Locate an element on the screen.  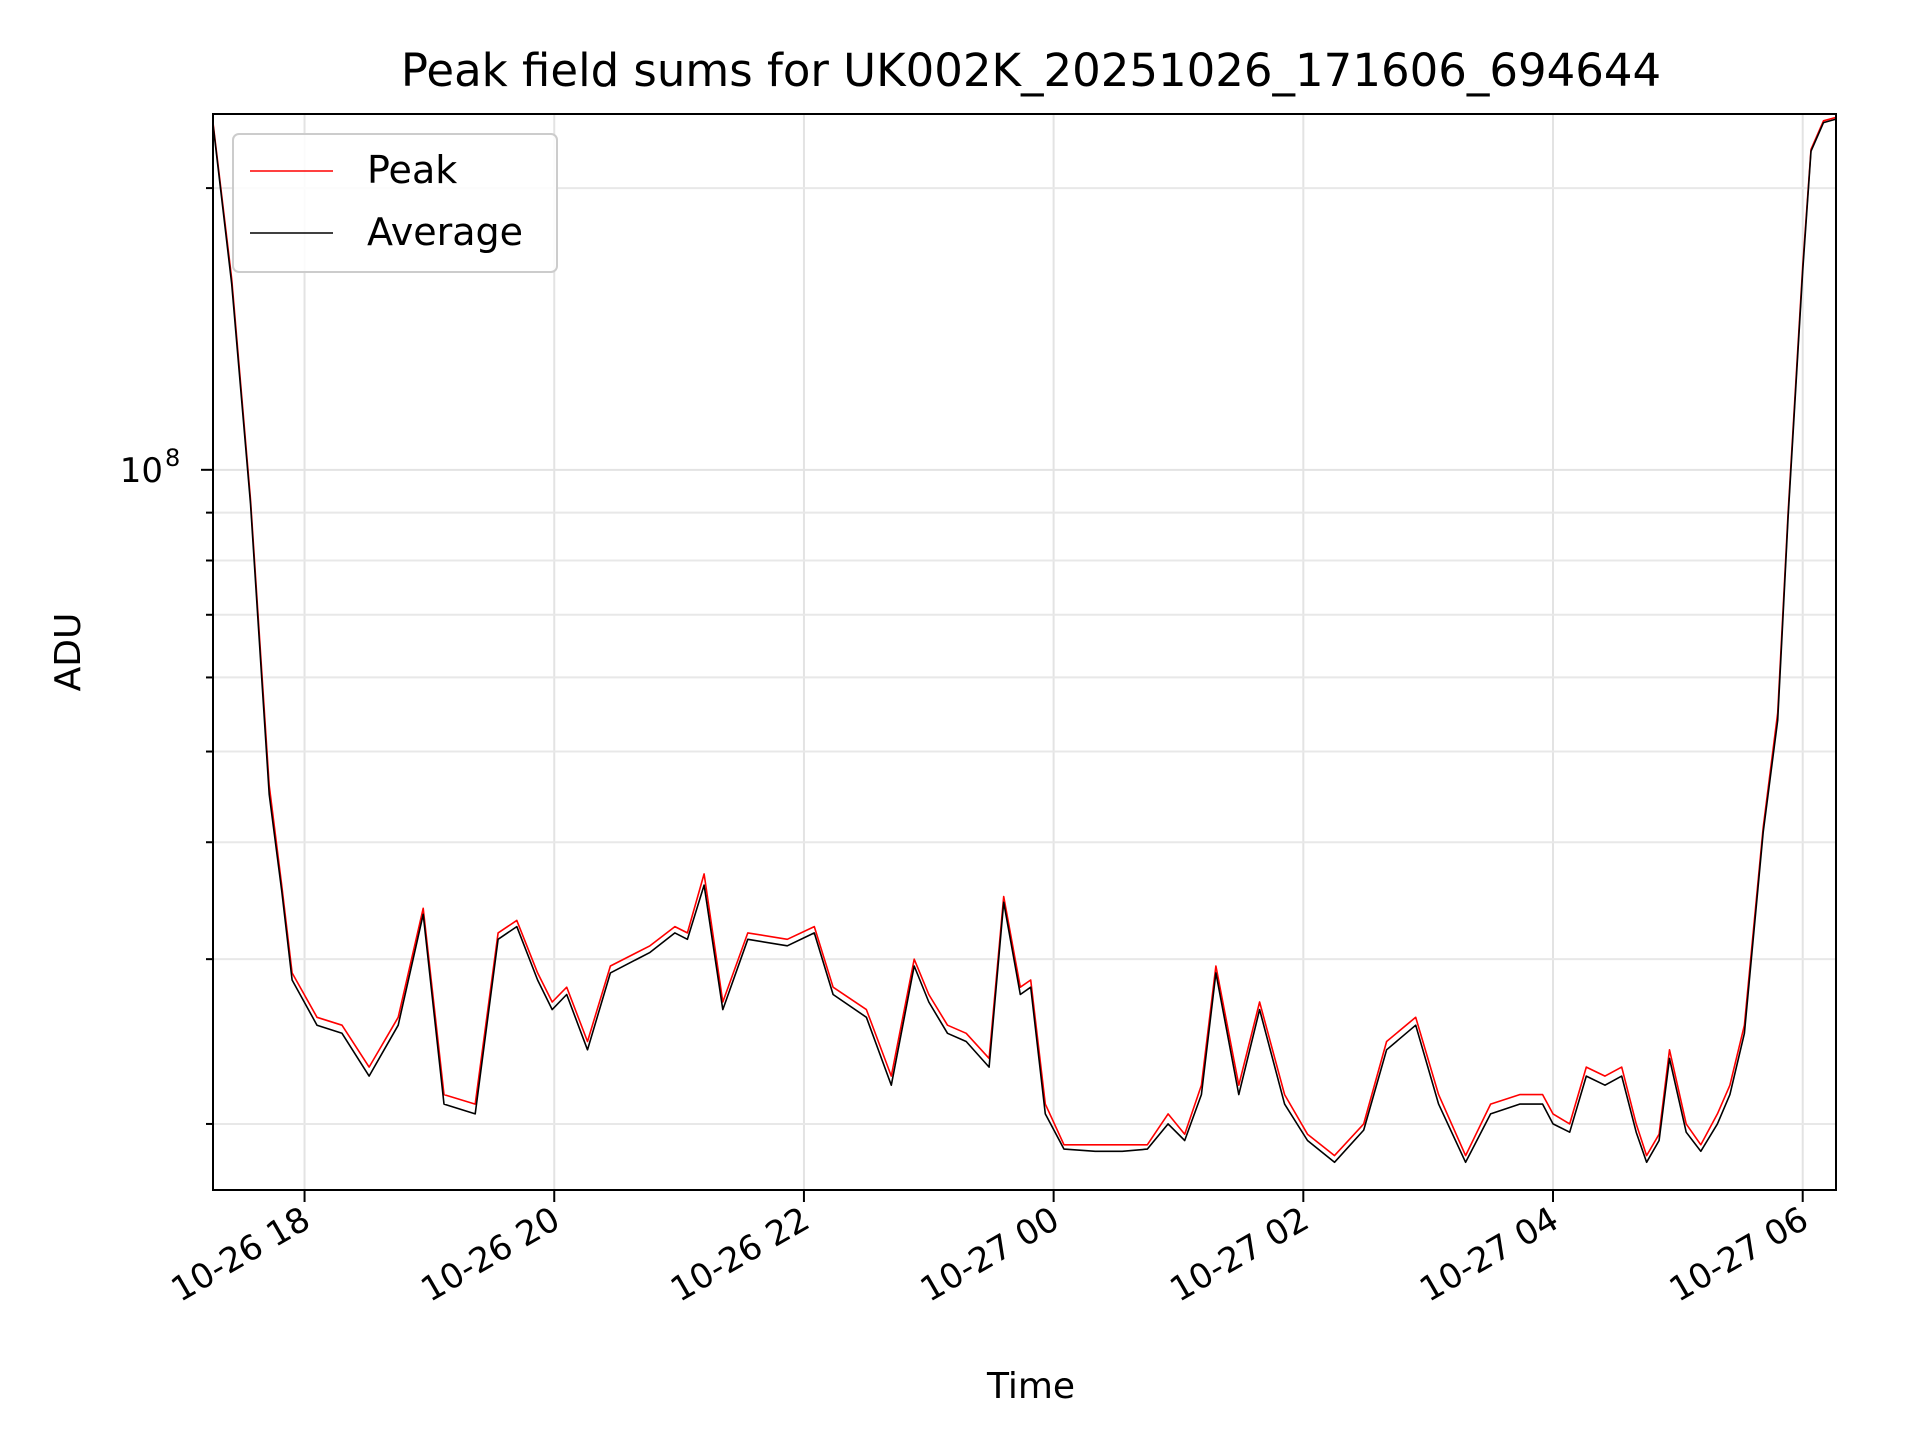
legend-box is located at coordinates (395, 203).